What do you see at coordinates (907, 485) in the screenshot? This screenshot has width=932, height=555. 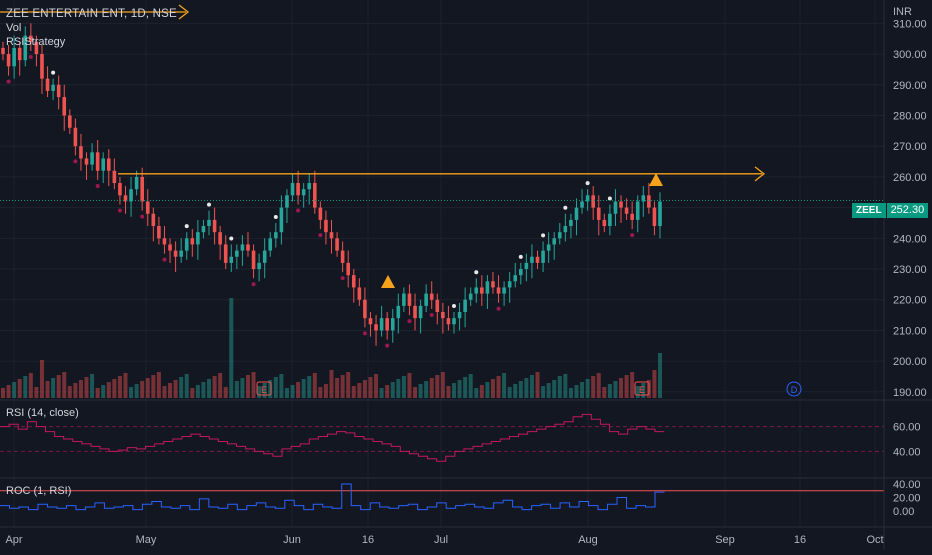 I see `roc-tick-label: 40.00` at bounding box center [907, 485].